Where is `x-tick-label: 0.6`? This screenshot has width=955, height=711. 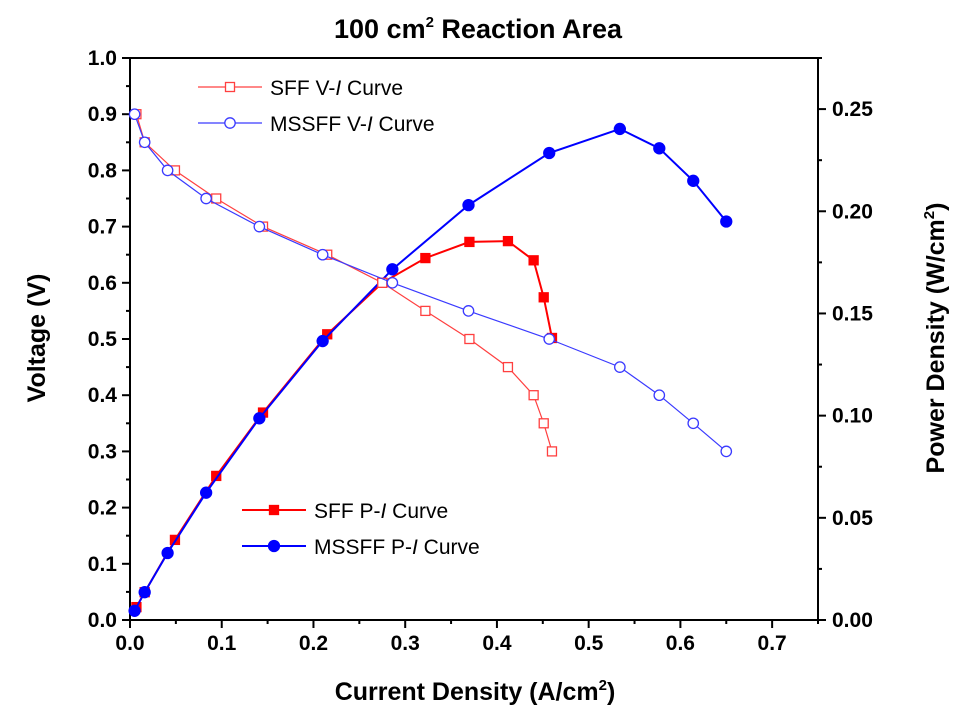
x-tick-label: 0.6 is located at coordinates (680, 643).